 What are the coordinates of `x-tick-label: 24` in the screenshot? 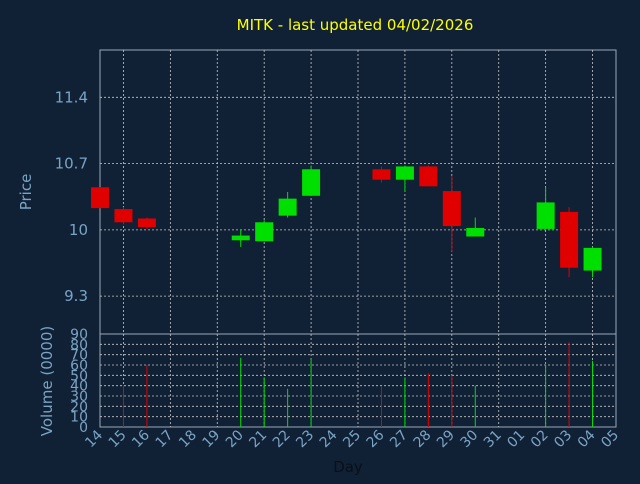 It's located at (329, 439).